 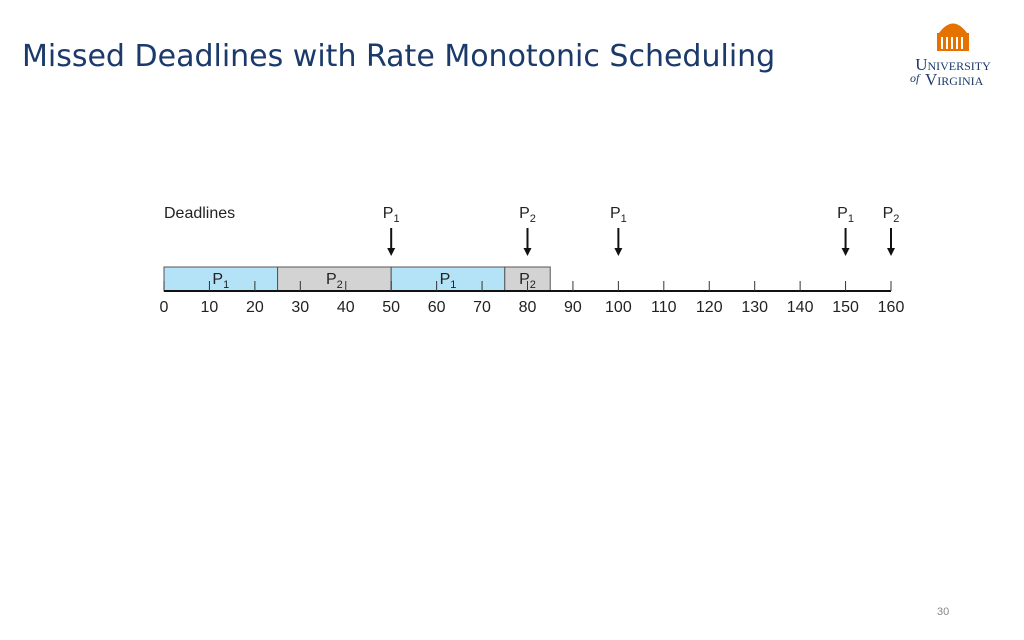 I want to click on logo-text: University, so click(x=953, y=64).